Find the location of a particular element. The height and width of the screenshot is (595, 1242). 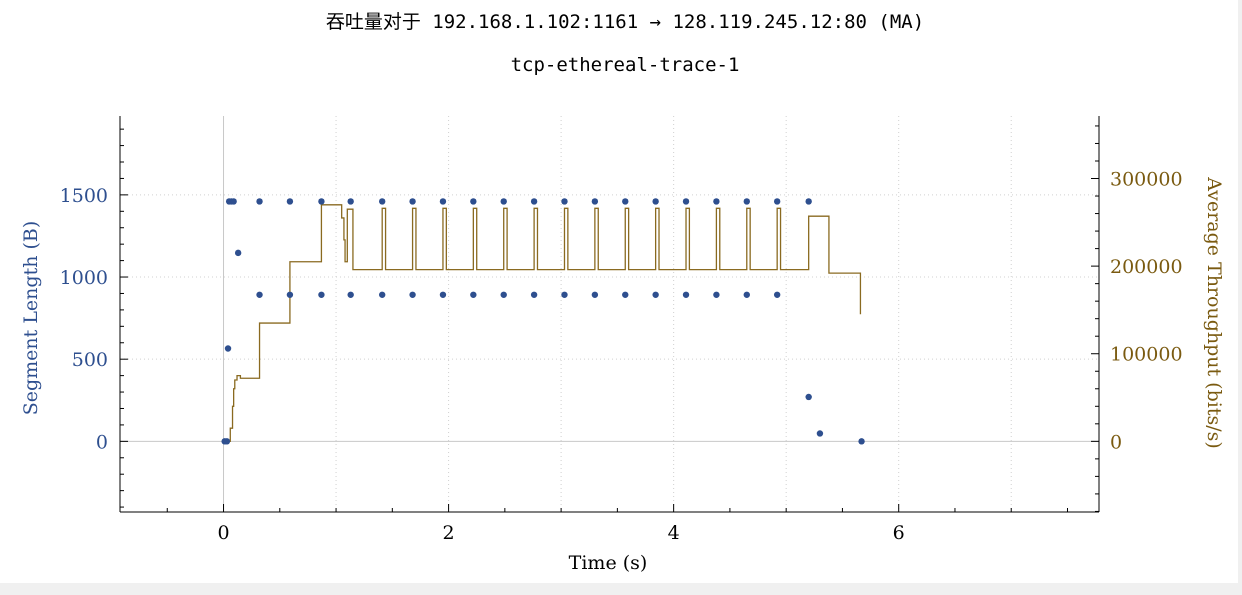

y-right-tick-label: 0 is located at coordinates (1116, 442).